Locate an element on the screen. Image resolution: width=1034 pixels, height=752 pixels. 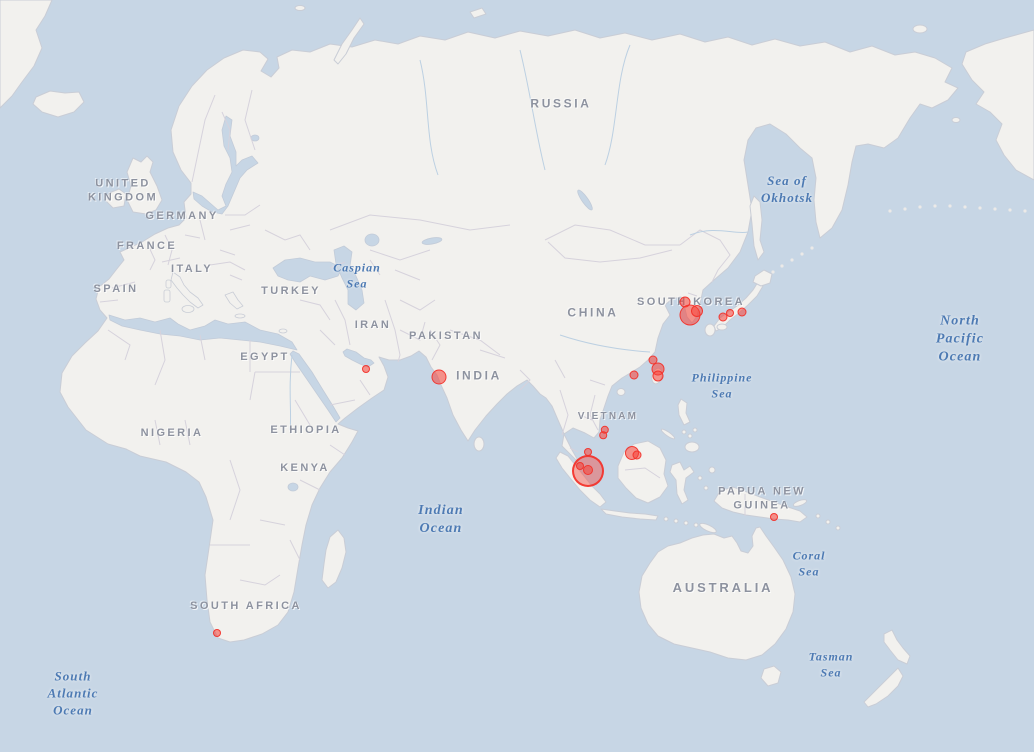
sea-baltic is located at coordinates (225, 165).